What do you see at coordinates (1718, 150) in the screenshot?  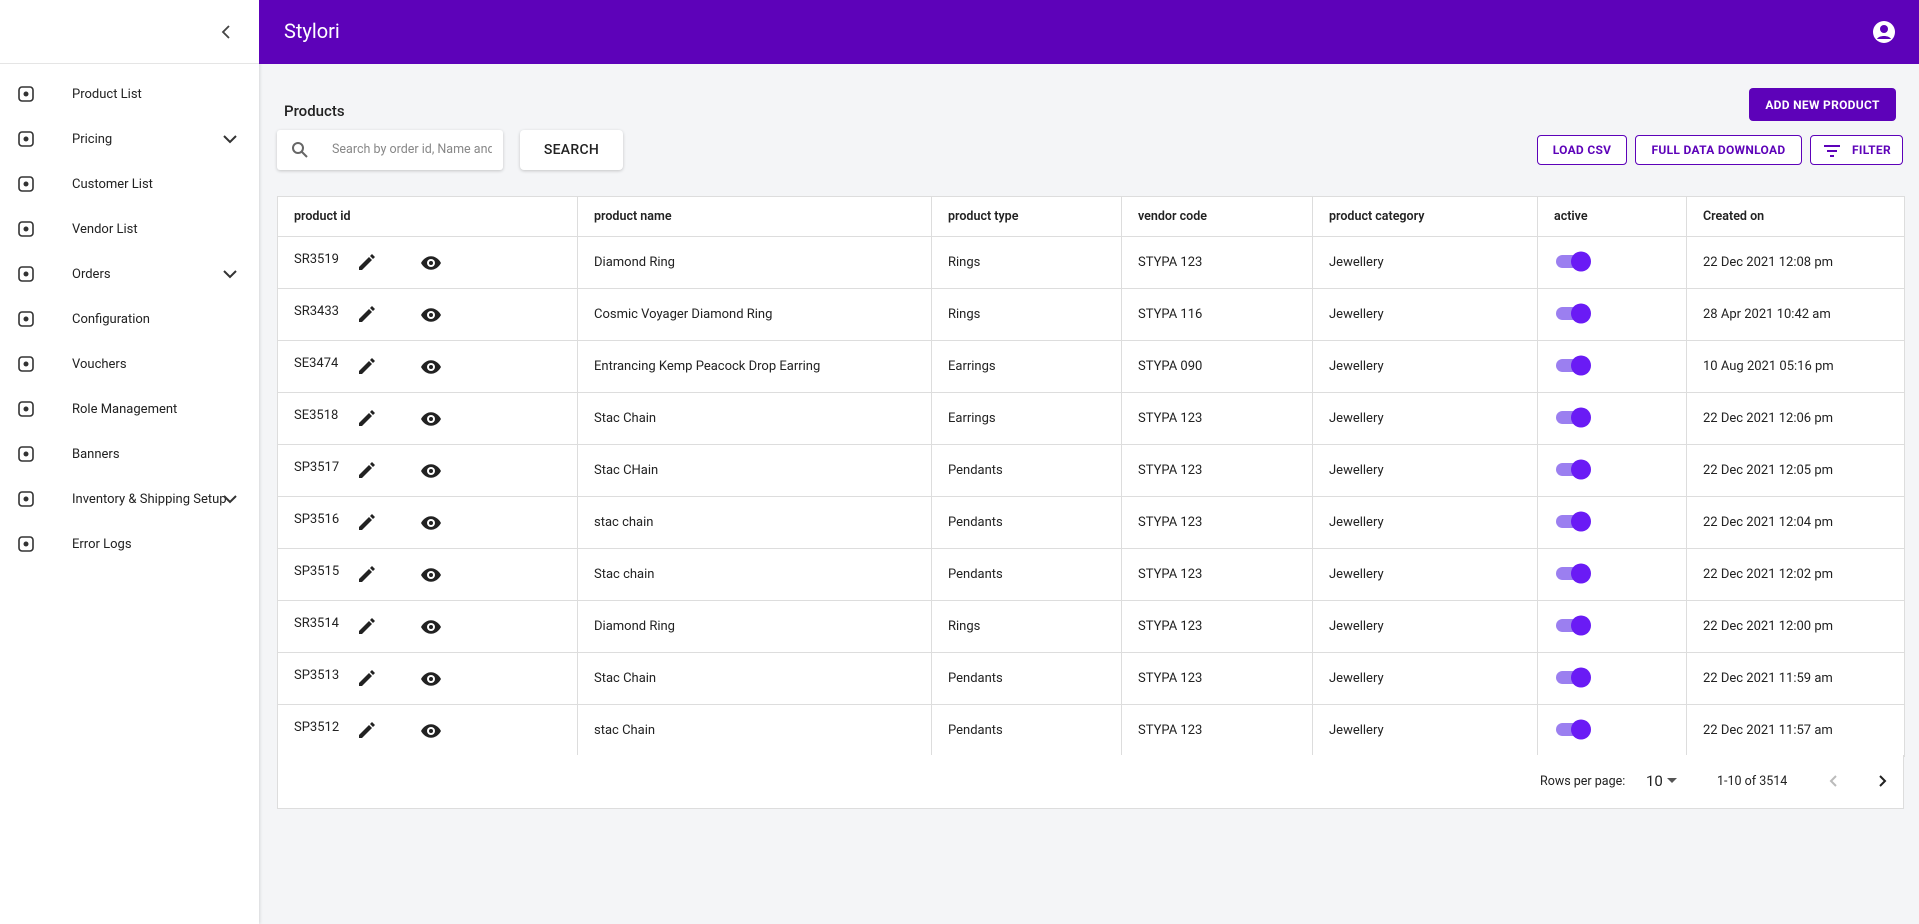 I see `full-download-button: FULL DATA DOWNLOAD` at bounding box center [1718, 150].